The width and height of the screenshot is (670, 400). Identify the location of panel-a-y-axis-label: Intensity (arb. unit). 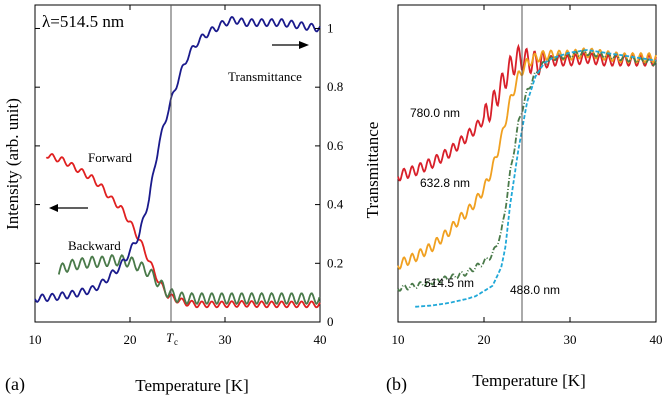
(12, 164).